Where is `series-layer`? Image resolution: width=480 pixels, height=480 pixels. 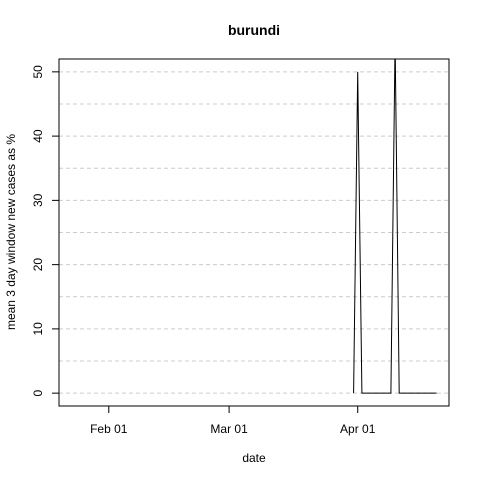 series-layer is located at coordinates (395, 226).